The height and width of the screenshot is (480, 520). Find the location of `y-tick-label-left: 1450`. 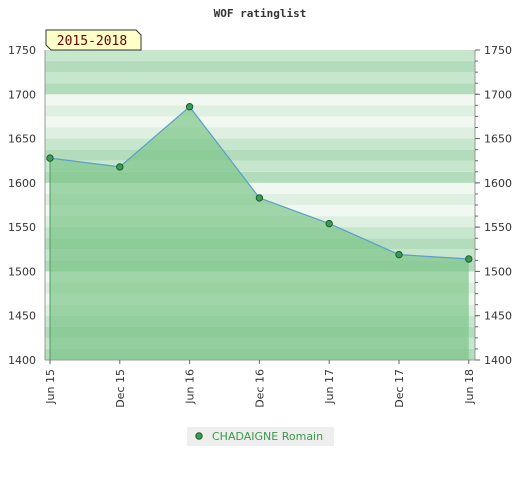

y-tick-label-left: 1450 is located at coordinates (22, 316).